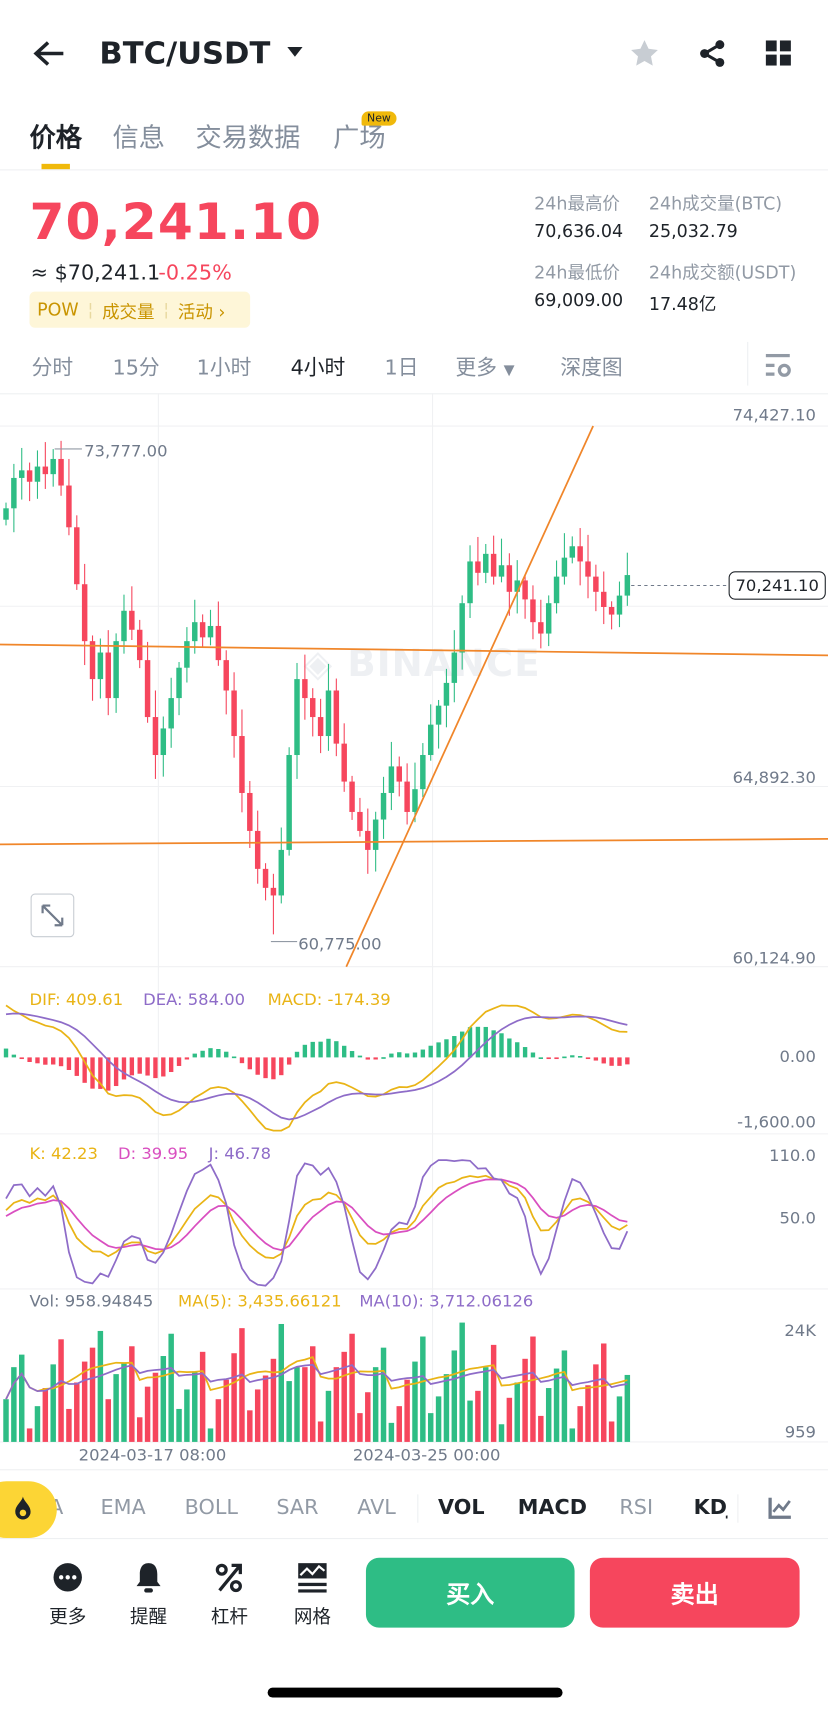  I want to click on vol-ma10: MA(10): 3,712.06126, so click(446, 1301).